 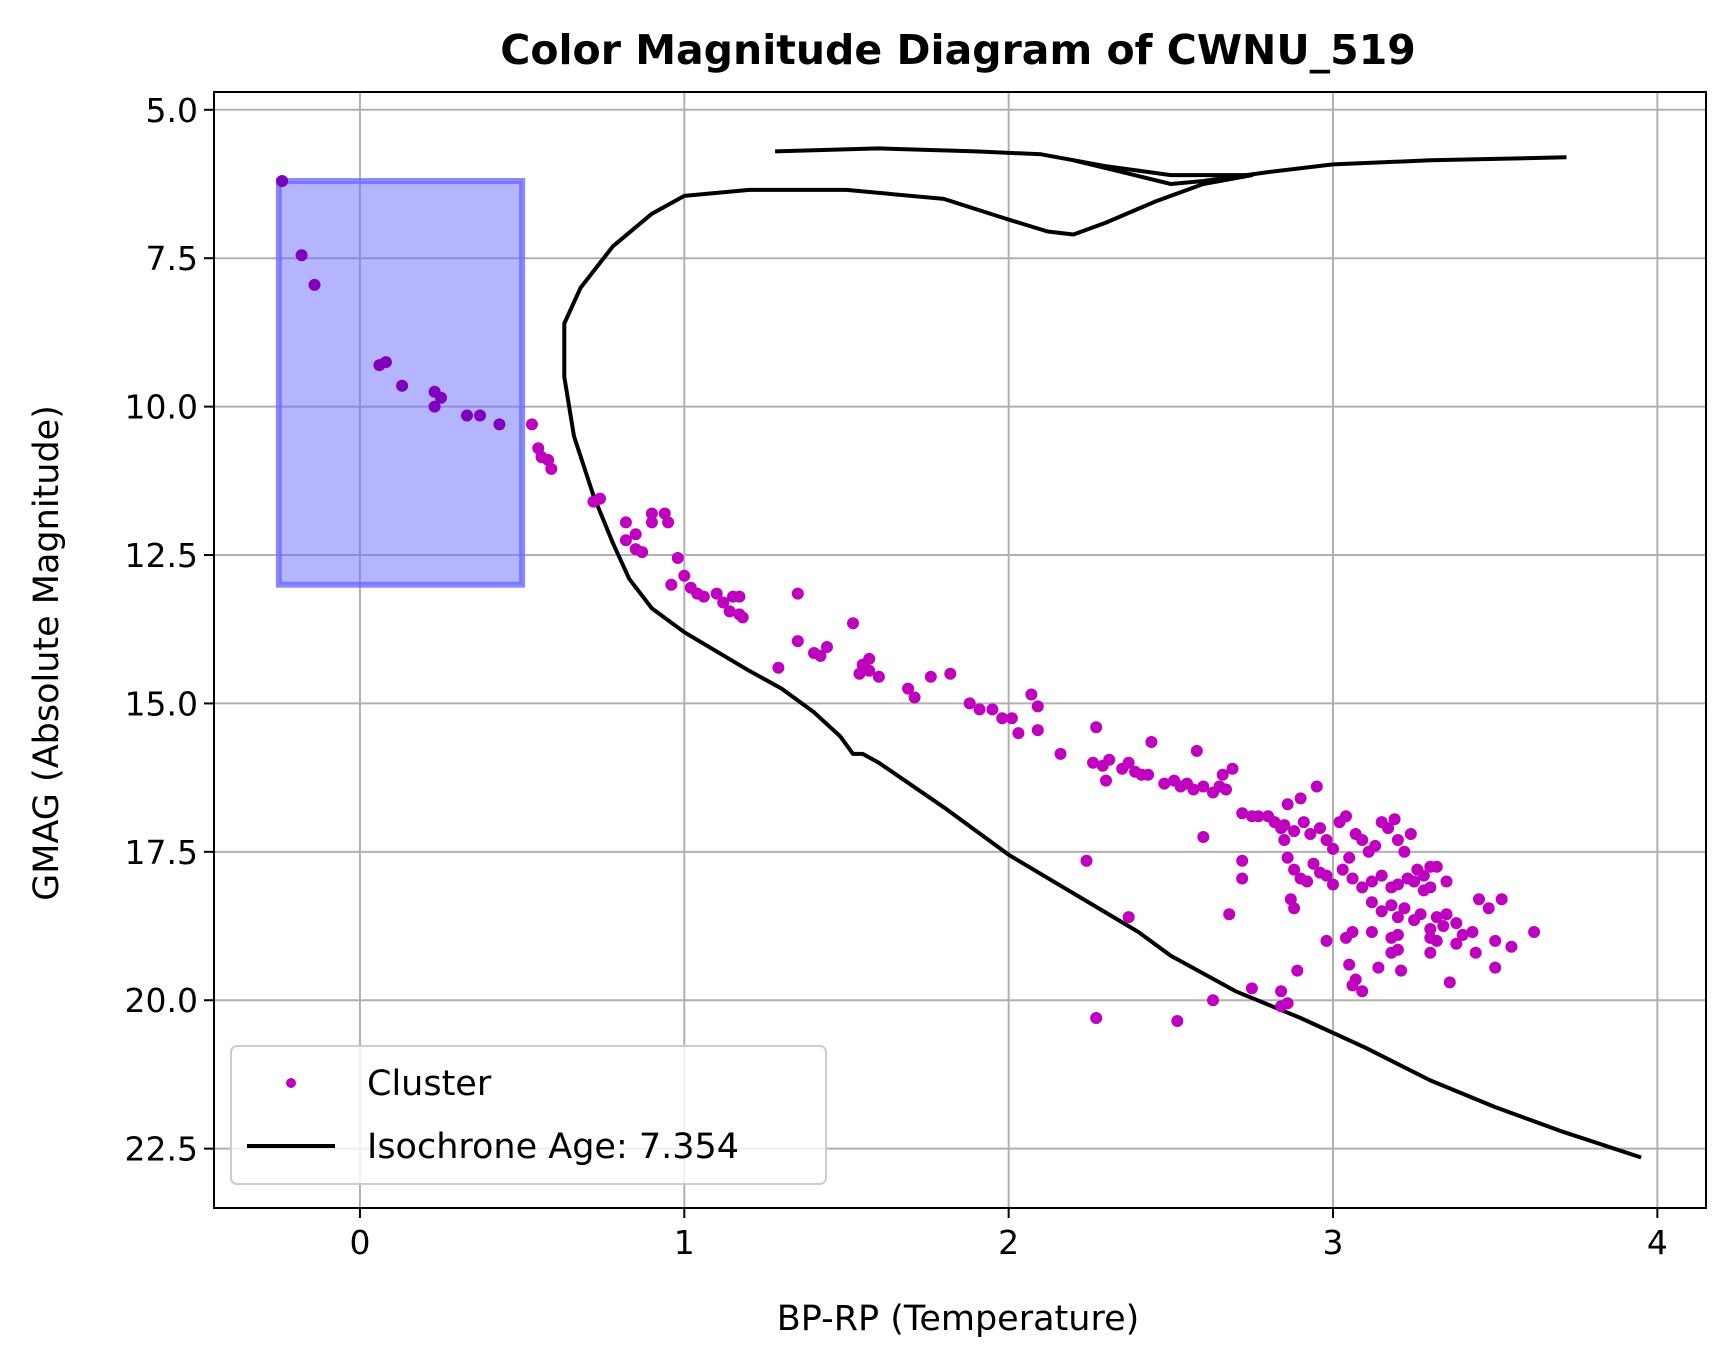 I want to click on y-tick-label-0: 5.0, so click(x=172, y=110).